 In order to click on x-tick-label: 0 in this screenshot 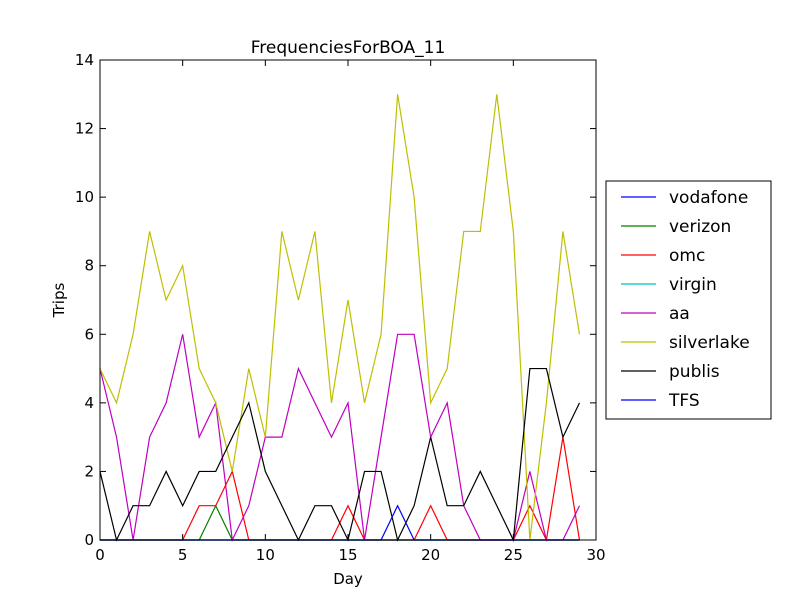, I will do `click(100, 555)`.